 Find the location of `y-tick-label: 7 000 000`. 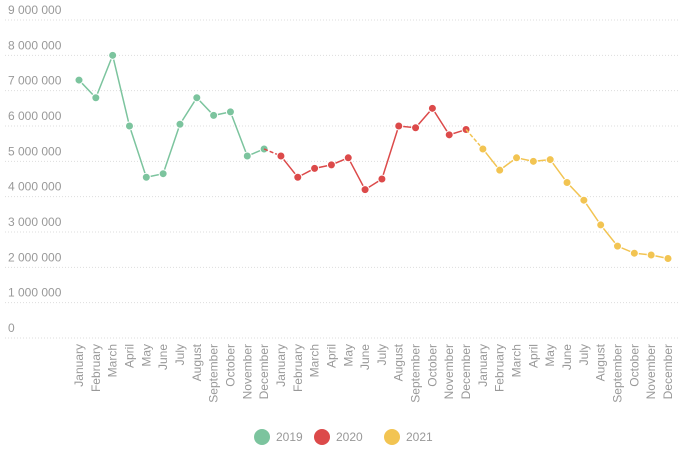

y-tick-label: 7 000 000 is located at coordinates (35, 81).